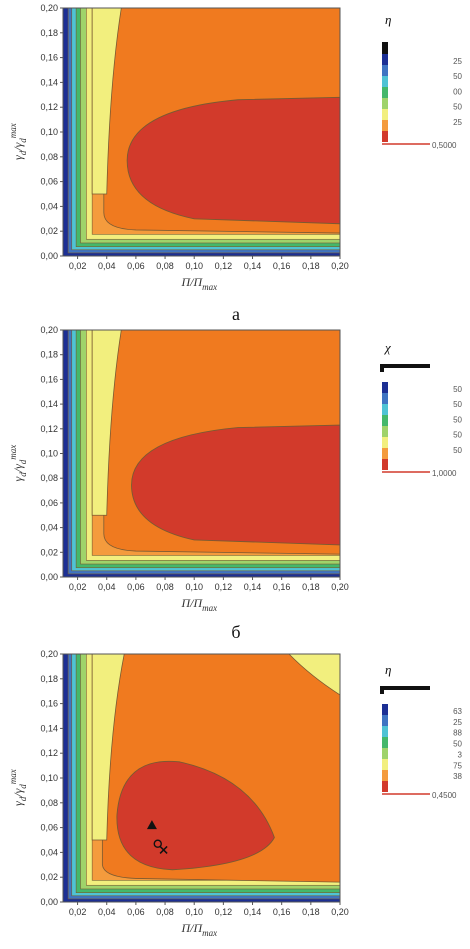 The height and width of the screenshot is (949, 470). What do you see at coordinates (157, 843) in the screenshot?
I see `marker-circle` at bounding box center [157, 843].